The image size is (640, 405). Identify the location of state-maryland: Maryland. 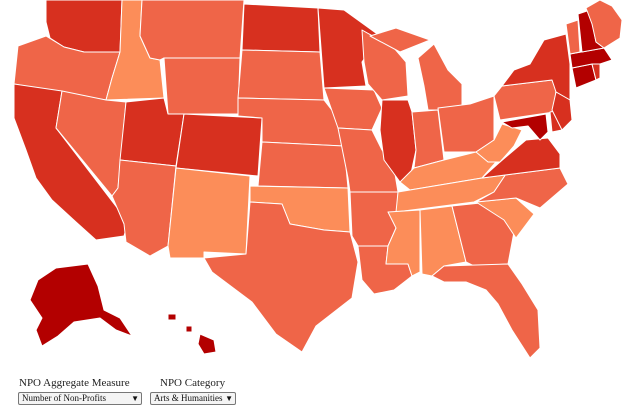
(525, 127).